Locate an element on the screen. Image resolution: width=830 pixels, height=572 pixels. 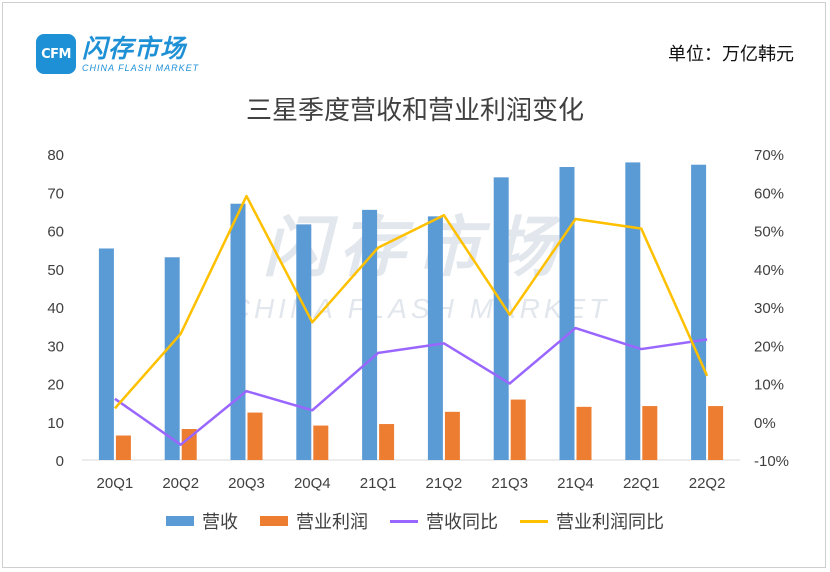
y-right-tick-label: 60% is located at coordinates (769, 193).